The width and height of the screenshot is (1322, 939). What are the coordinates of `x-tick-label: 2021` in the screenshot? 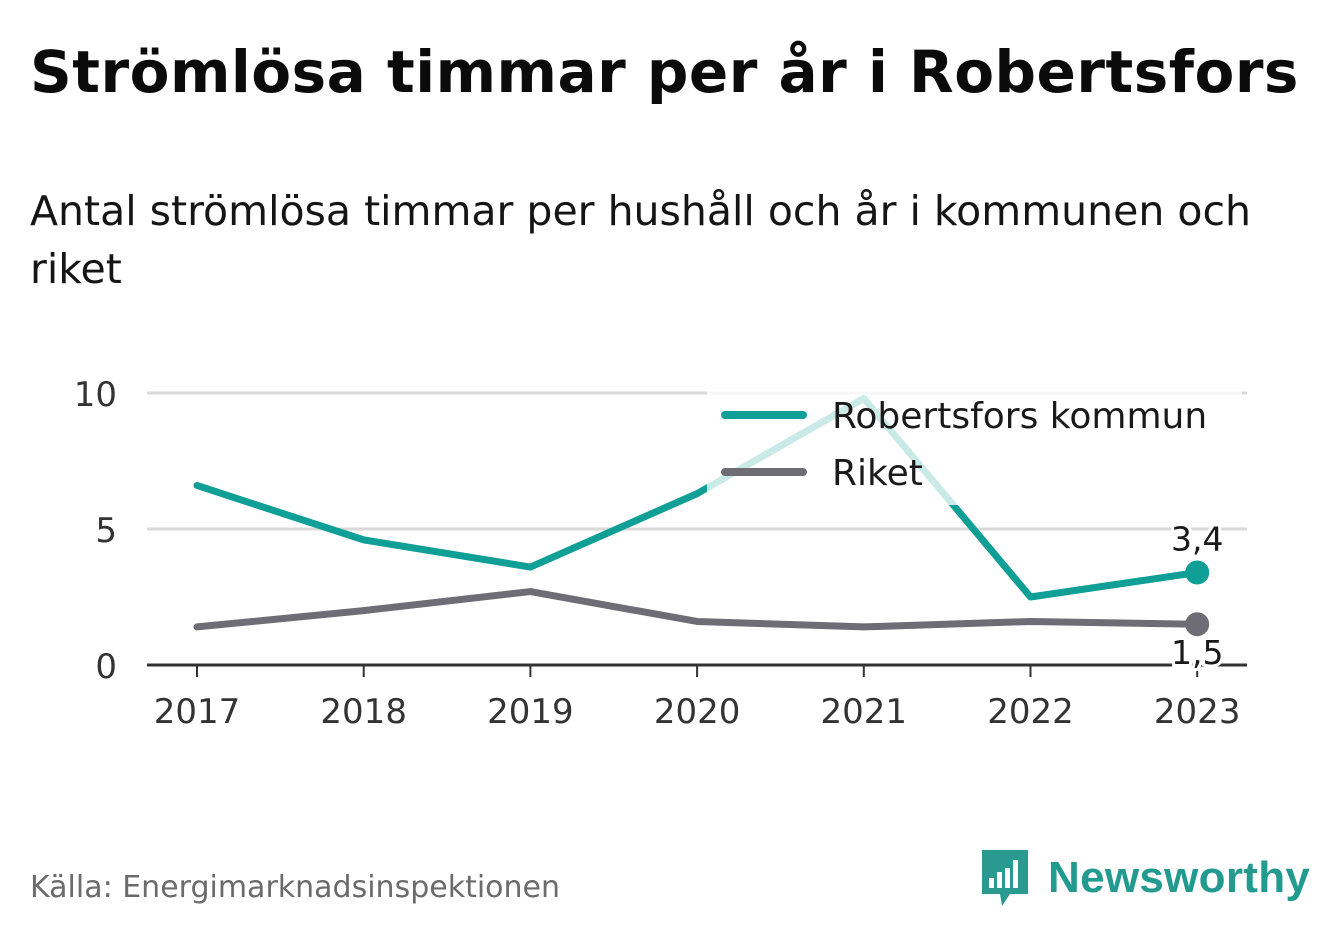 It's located at (864, 712).